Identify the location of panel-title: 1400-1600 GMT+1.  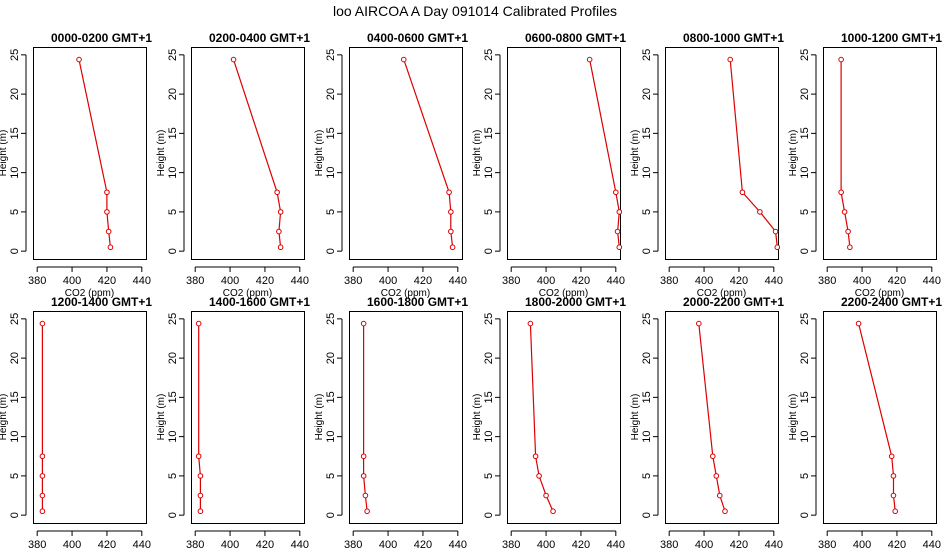
(259, 302).